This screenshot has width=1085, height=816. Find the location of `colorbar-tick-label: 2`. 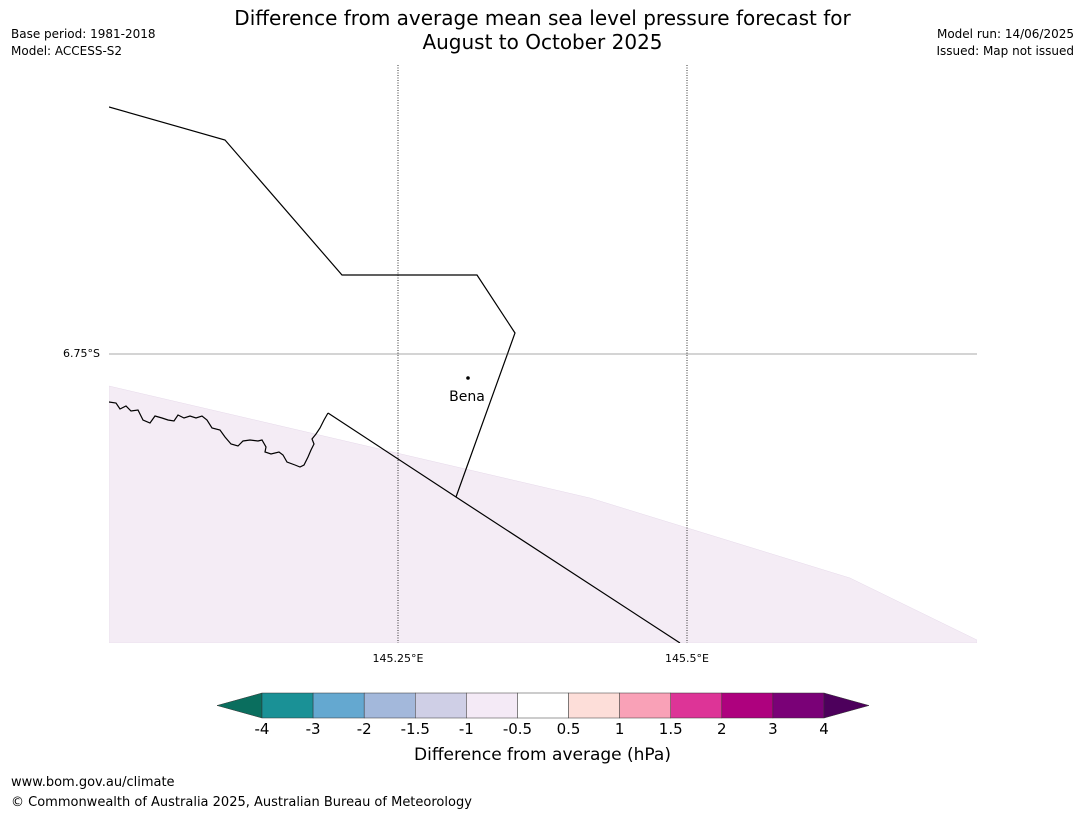

colorbar-tick-label: 2 is located at coordinates (722, 729).